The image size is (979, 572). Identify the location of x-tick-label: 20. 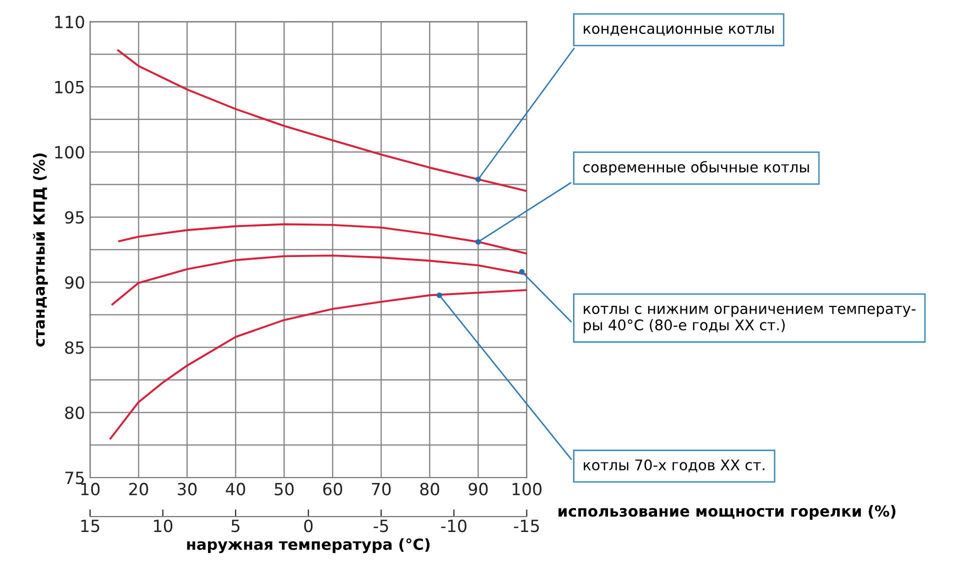
(138, 489).